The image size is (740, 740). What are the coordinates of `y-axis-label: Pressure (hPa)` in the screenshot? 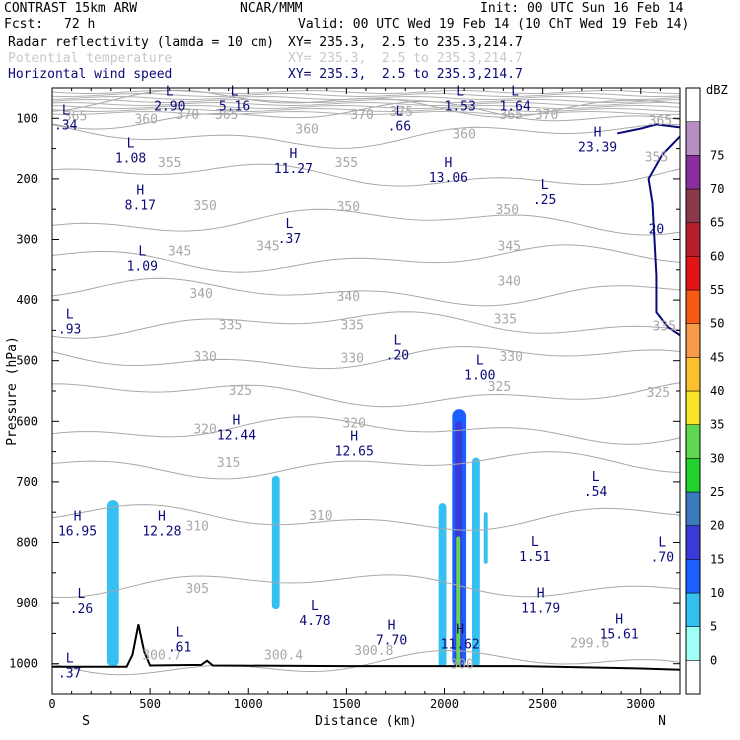 It's located at (12, 391).